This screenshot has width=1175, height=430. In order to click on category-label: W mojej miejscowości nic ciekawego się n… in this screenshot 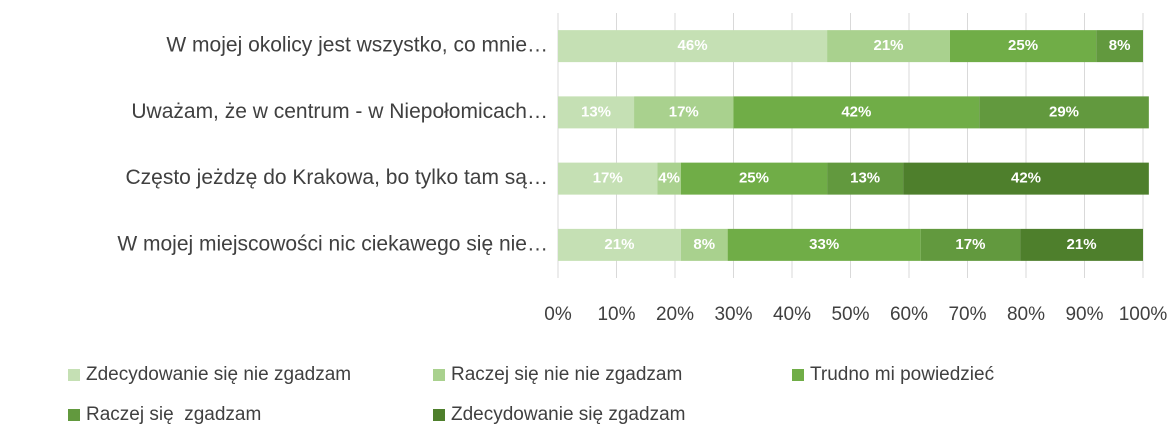, I will do `click(332, 243)`.